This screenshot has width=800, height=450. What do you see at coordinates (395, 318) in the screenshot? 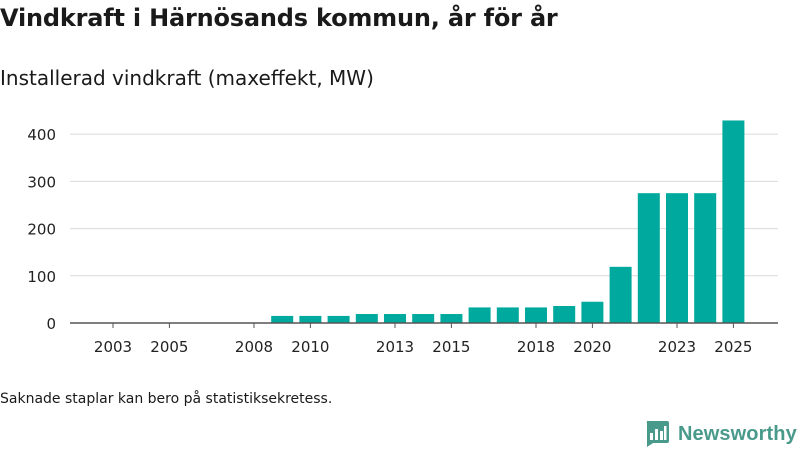
I see `bar-2013` at bounding box center [395, 318].